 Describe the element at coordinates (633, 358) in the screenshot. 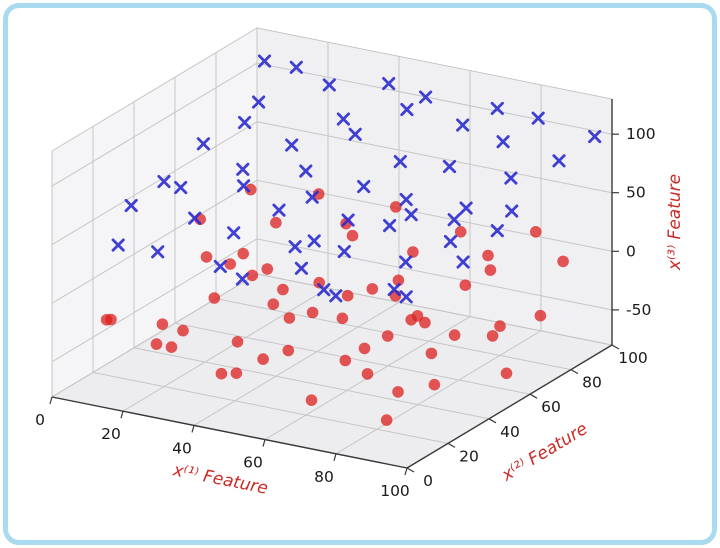

I see `tick-label-x2: 100` at that location.